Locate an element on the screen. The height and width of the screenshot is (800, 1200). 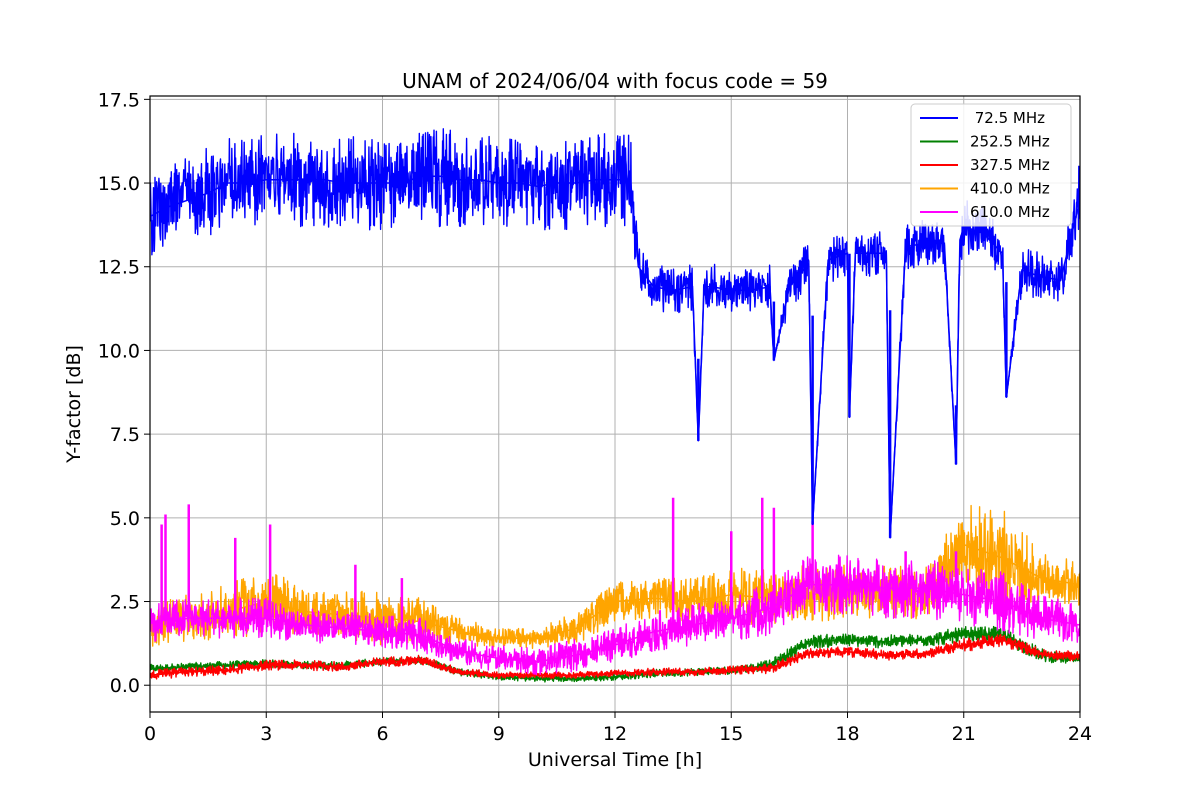
y-tick-label: 7.5 is located at coordinates (125, 435).